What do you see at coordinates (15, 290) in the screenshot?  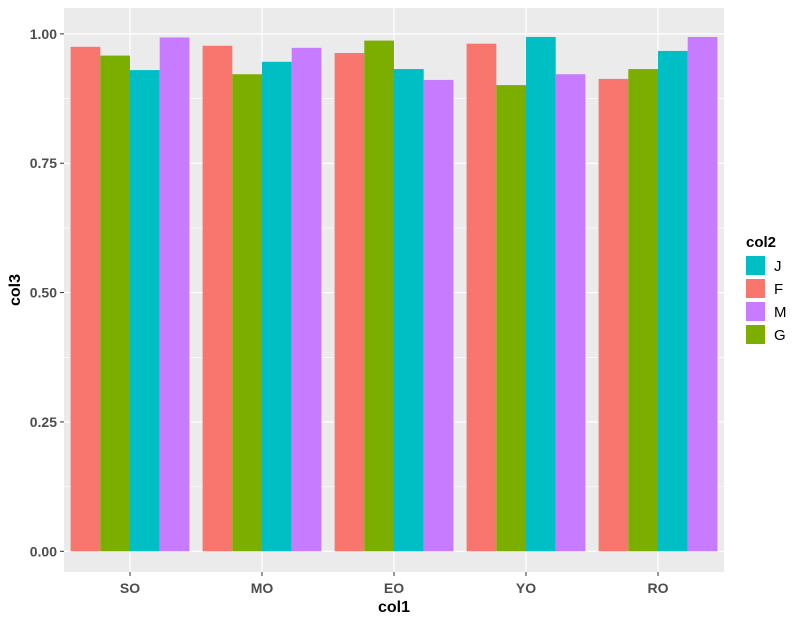 I see `y-axis-title: col3` at bounding box center [15, 290].